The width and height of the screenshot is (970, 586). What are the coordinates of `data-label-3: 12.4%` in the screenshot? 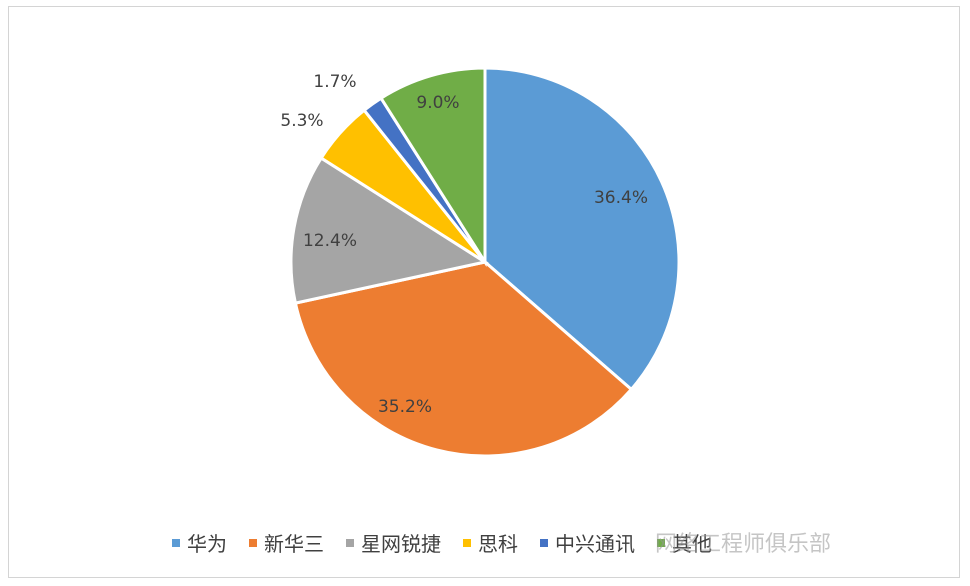 It's located at (330, 241).